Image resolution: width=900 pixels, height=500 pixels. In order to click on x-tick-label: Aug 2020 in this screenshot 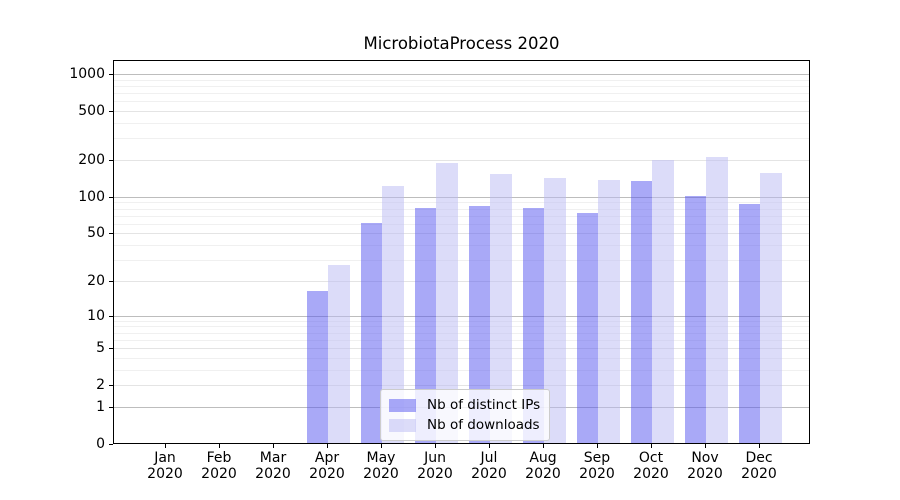, I will do `click(543, 466)`.